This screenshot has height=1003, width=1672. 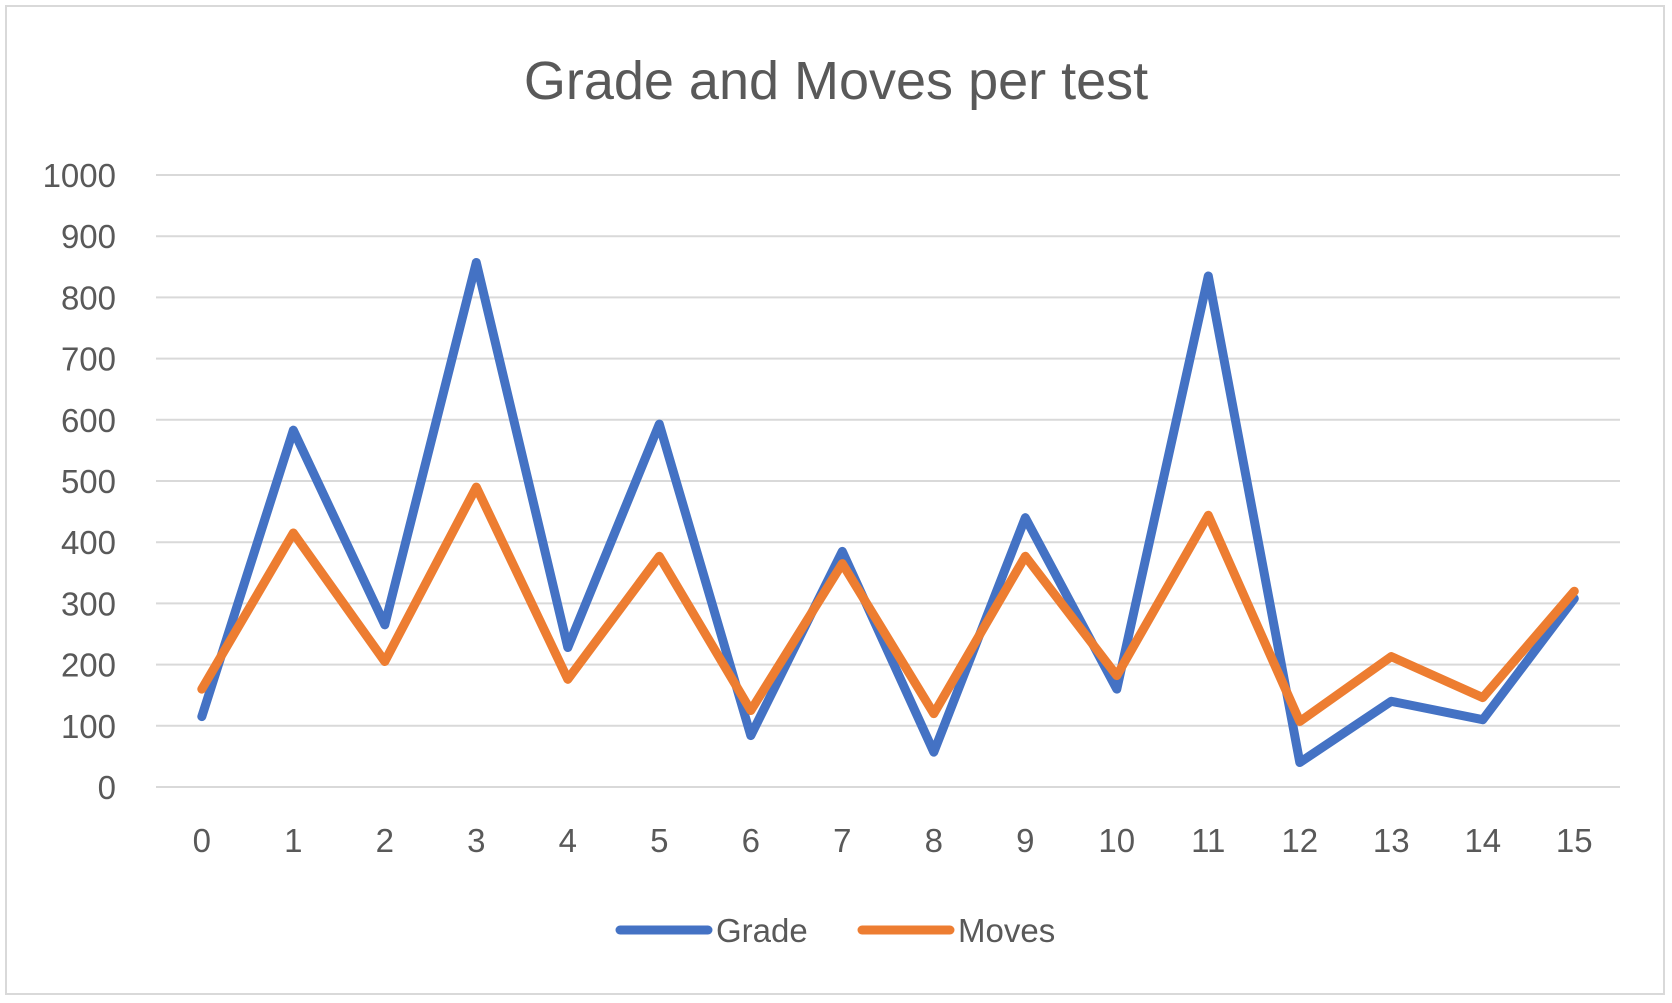 What do you see at coordinates (88, 359) in the screenshot?
I see `y-tick-label: 700` at bounding box center [88, 359].